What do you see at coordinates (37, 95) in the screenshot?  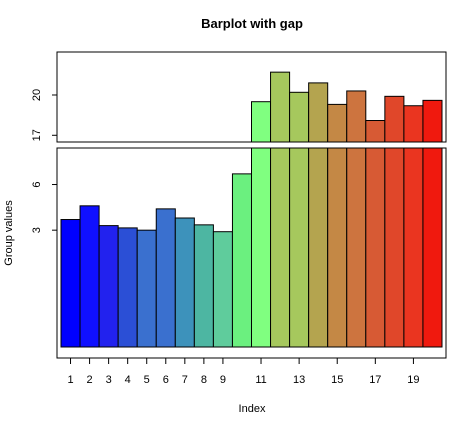 I see `y-tick-label: 20` at bounding box center [37, 95].